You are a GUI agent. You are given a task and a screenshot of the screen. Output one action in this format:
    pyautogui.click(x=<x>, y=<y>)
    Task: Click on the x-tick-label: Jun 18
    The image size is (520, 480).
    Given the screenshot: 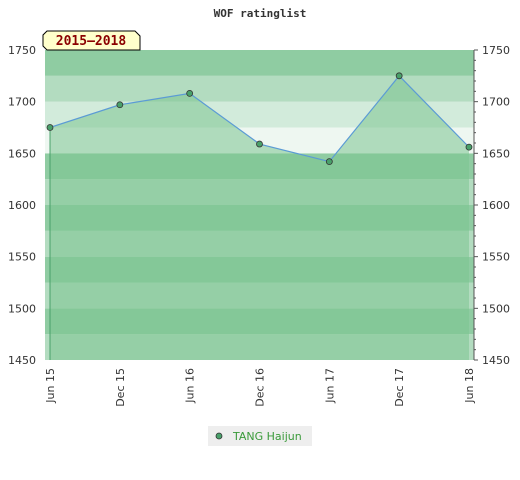 What is the action you would take?
    pyautogui.click(x=469, y=386)
    